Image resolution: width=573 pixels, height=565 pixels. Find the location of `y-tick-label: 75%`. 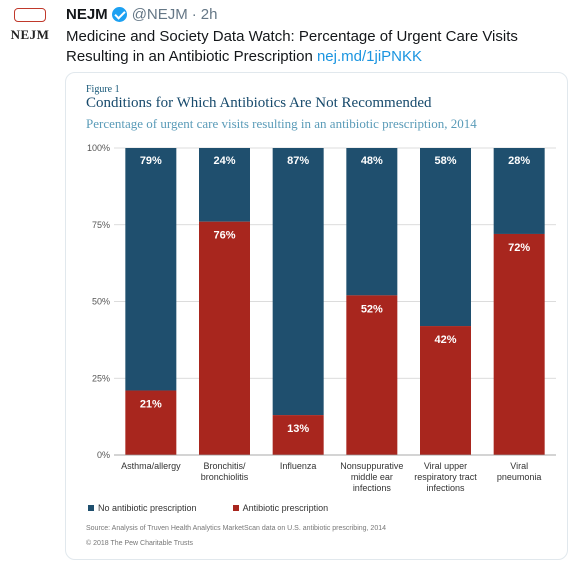

y-tick-label: 75% is located at coordinates (101, 225).